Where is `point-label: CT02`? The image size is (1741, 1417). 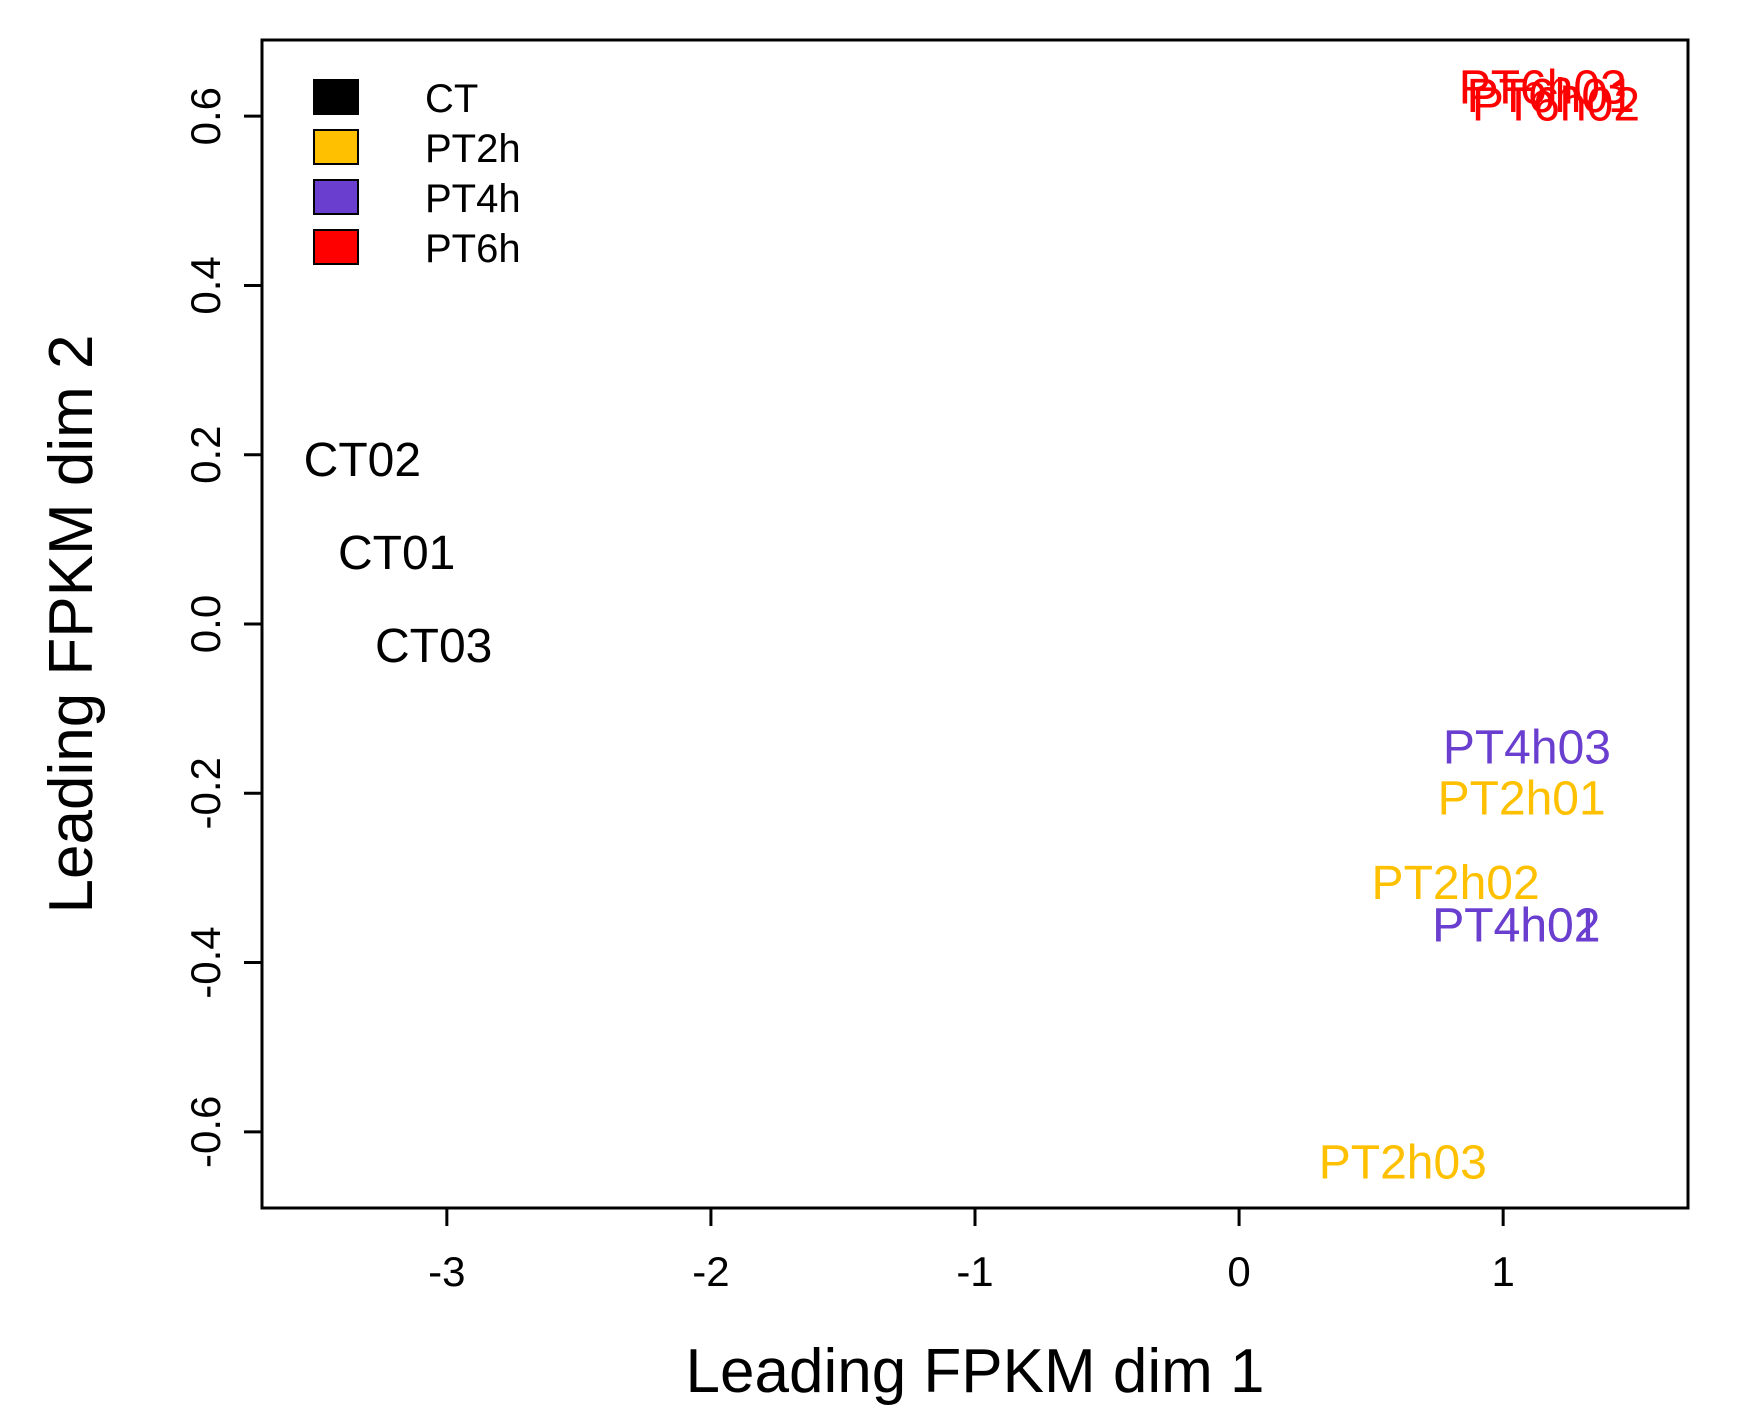
point-label: CT02 is located at coordinates (362, 460).